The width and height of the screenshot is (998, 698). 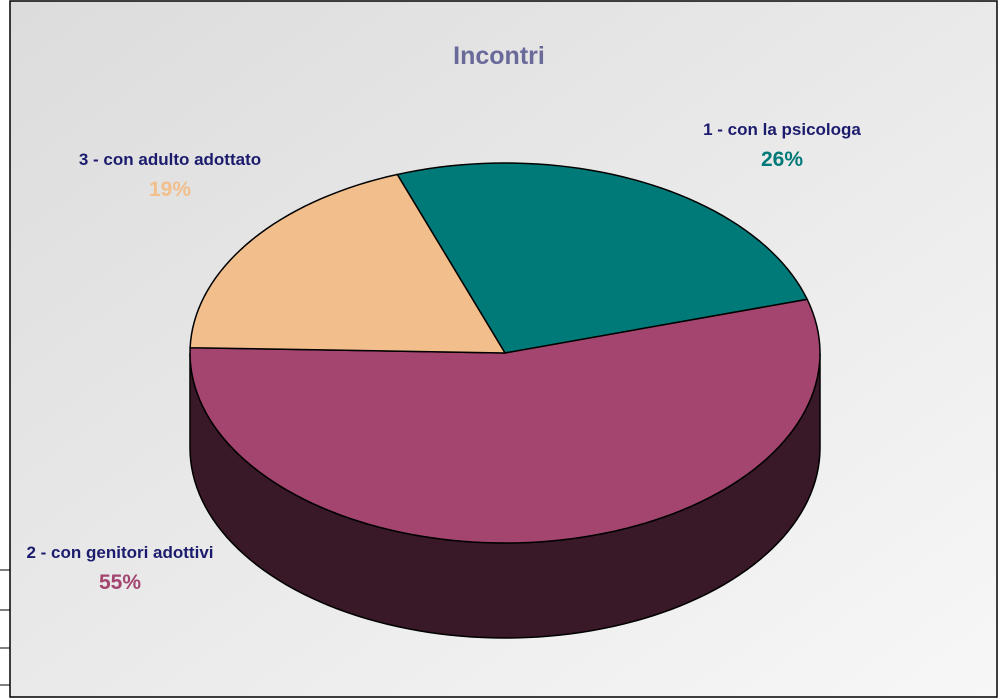 What do you see at coordinates (499, 56) in the screenshot?
I see `chart-title: Incontri` at bounding box center [499, 56].